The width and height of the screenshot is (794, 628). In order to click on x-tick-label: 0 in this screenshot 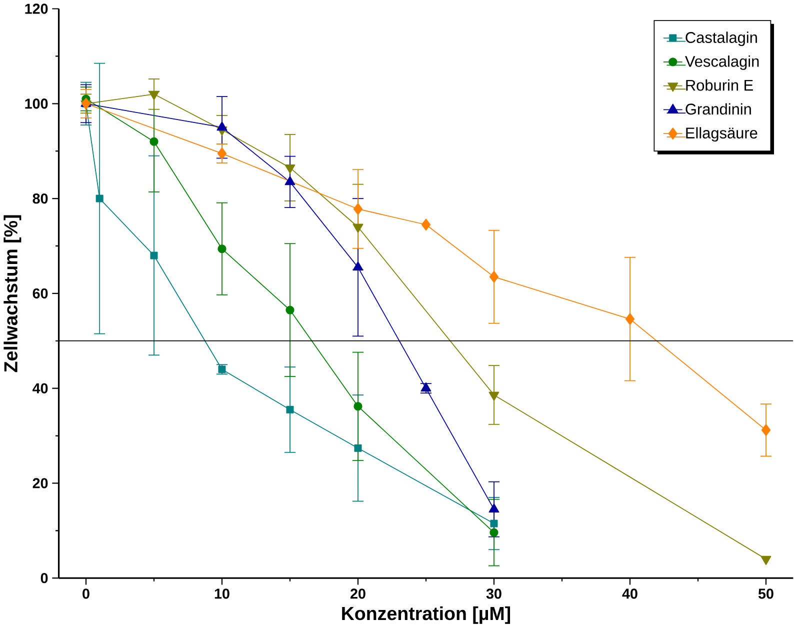, I will do `click(86, 593)`.